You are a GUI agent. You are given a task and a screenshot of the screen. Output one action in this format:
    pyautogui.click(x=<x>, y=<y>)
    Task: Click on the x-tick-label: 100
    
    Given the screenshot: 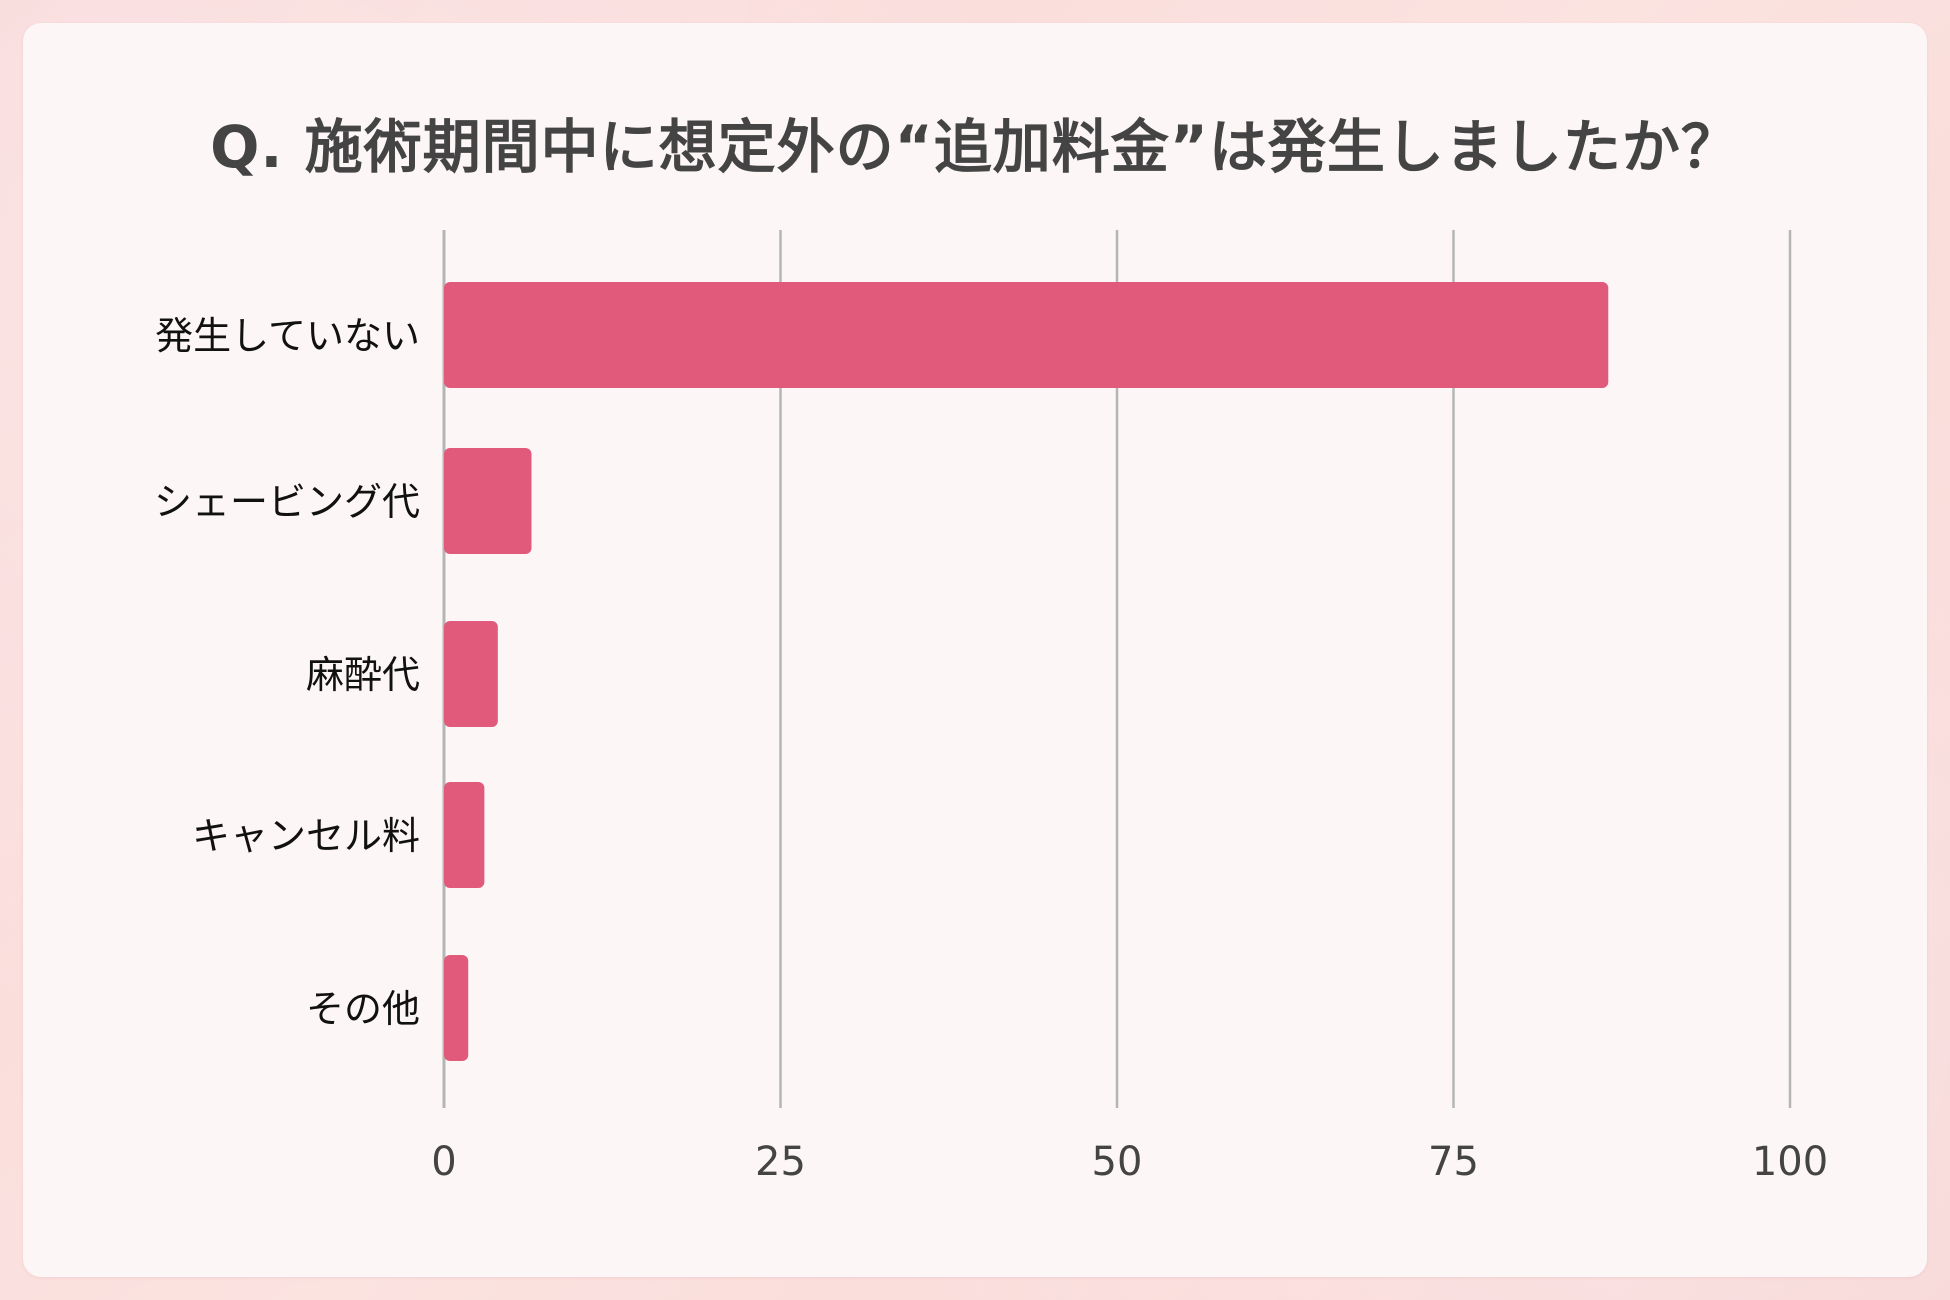 What is the action you would take?
    pyautogui.click(x=1790, y=1162)
    